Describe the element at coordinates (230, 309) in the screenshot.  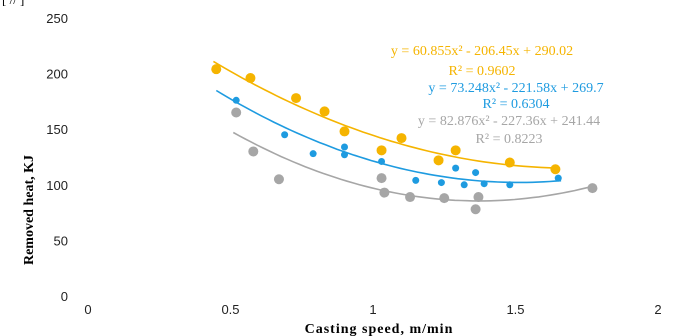
I see `x-tick-label: 0.5` at that location.